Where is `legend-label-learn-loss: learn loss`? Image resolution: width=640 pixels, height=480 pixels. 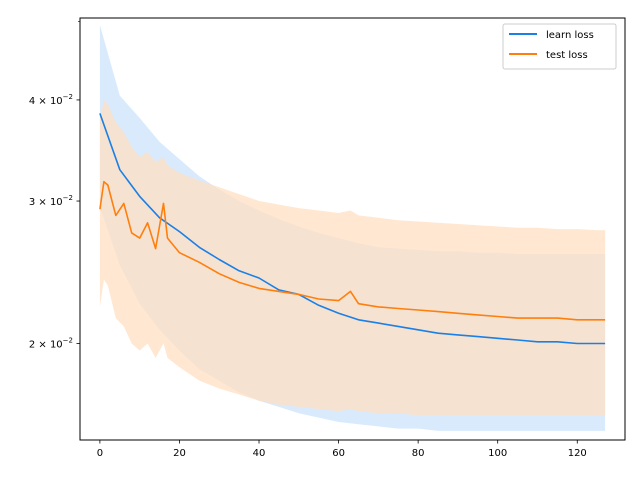
legend-label-learn-loss: learn loss is located at coordinates (570, 35).